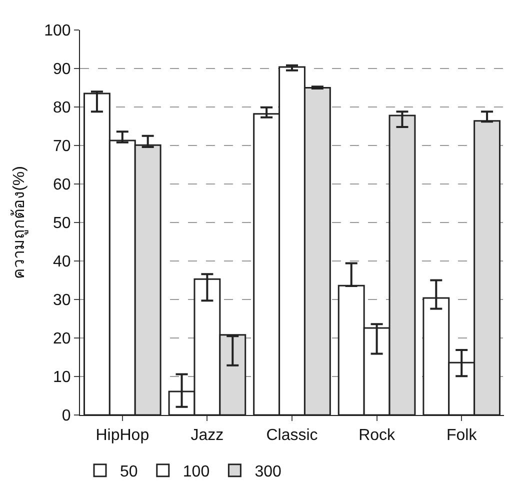  I want to click on x-tick-label: Jazz, so click(207, 435).